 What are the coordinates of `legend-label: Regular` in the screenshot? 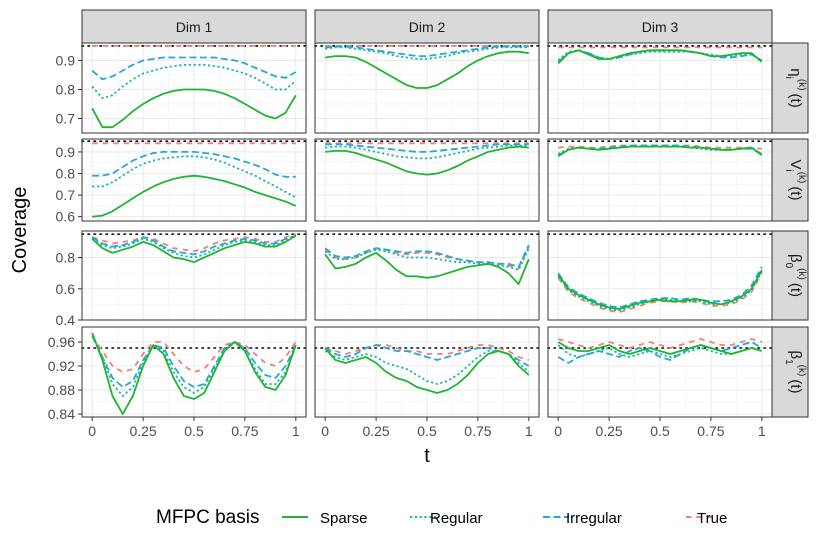 It's located at (456, 518).